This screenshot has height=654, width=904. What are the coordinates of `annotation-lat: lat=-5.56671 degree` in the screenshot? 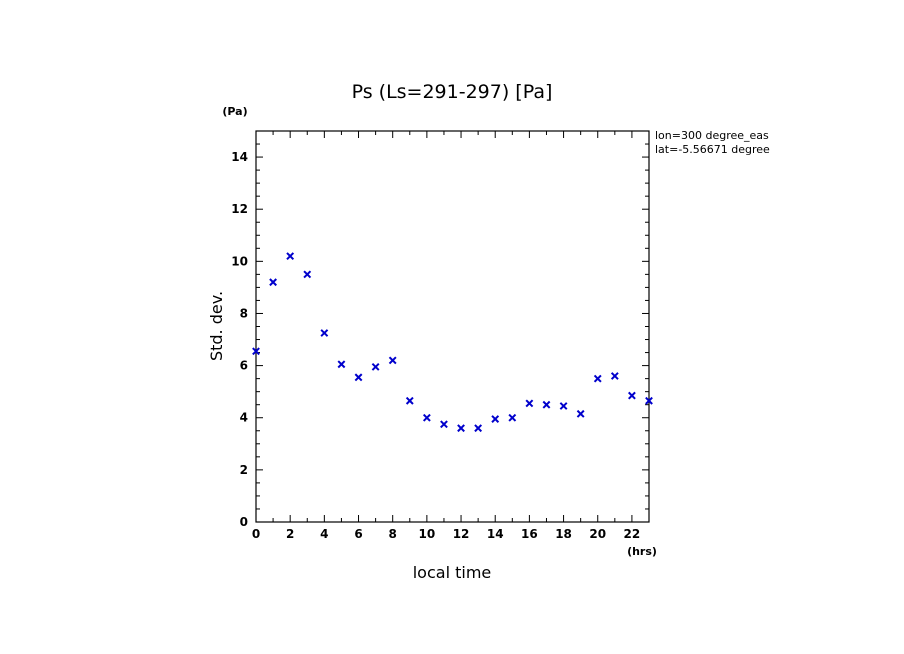 It's located at (712, 149).